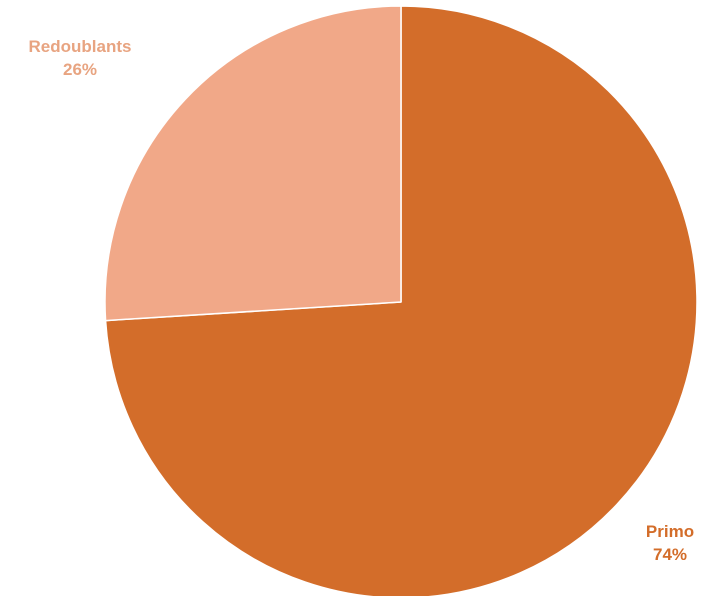 The image size is (712, 596). Describe the element at coordinates (662, 543) in the screenshot. I see `data-label-primo: Primo 74%` at that location.